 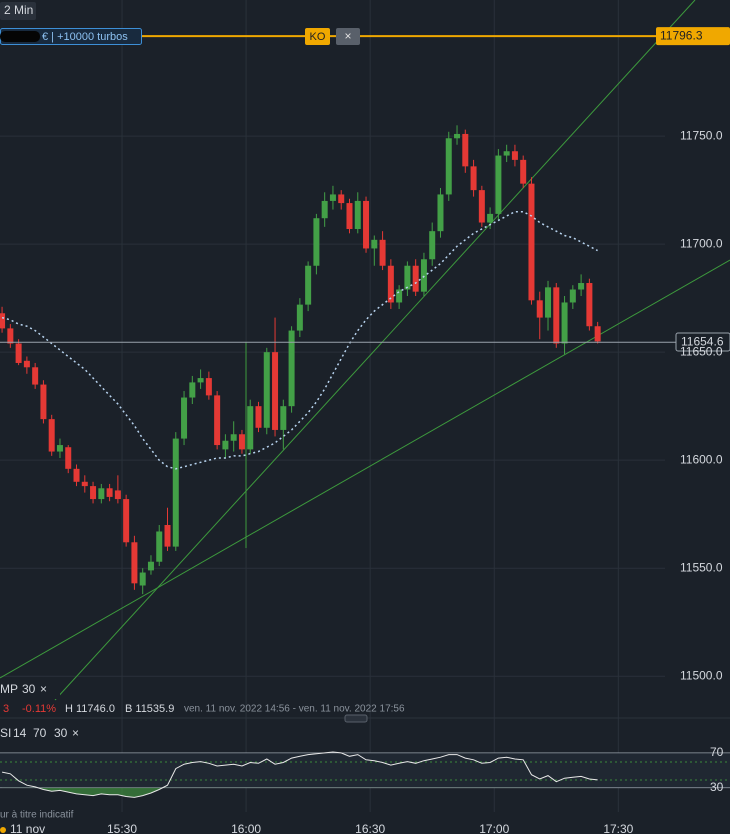 What do you see at coordinates (300, 792) in the screenshot?
I see `rsi-oversold-fill` at bounding box center [300, 792].